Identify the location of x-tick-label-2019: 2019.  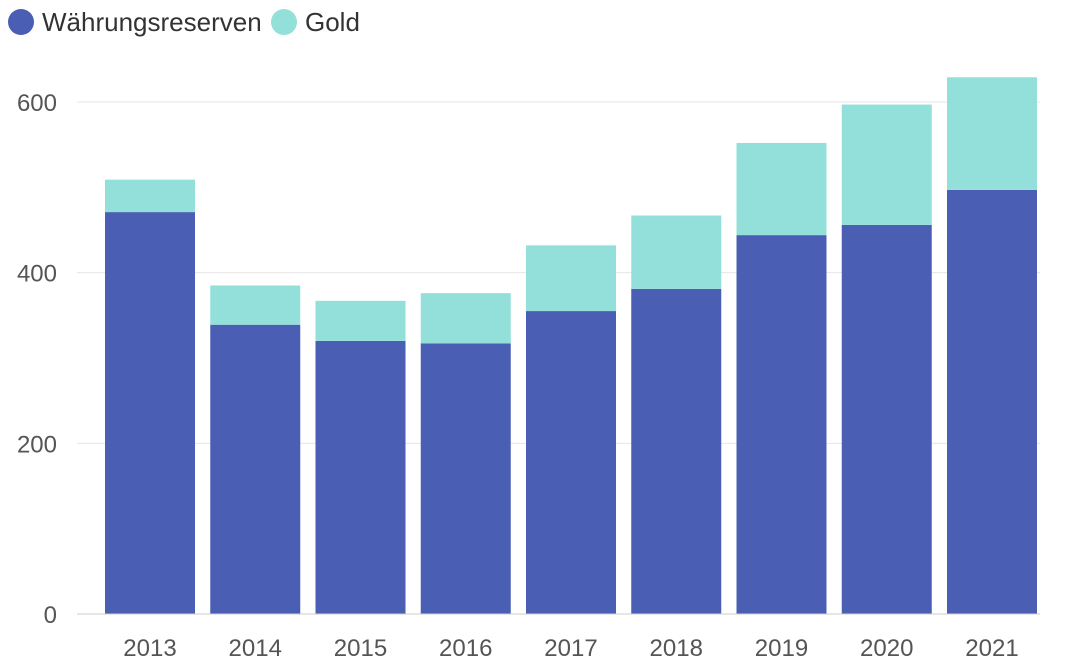
(781, 647).